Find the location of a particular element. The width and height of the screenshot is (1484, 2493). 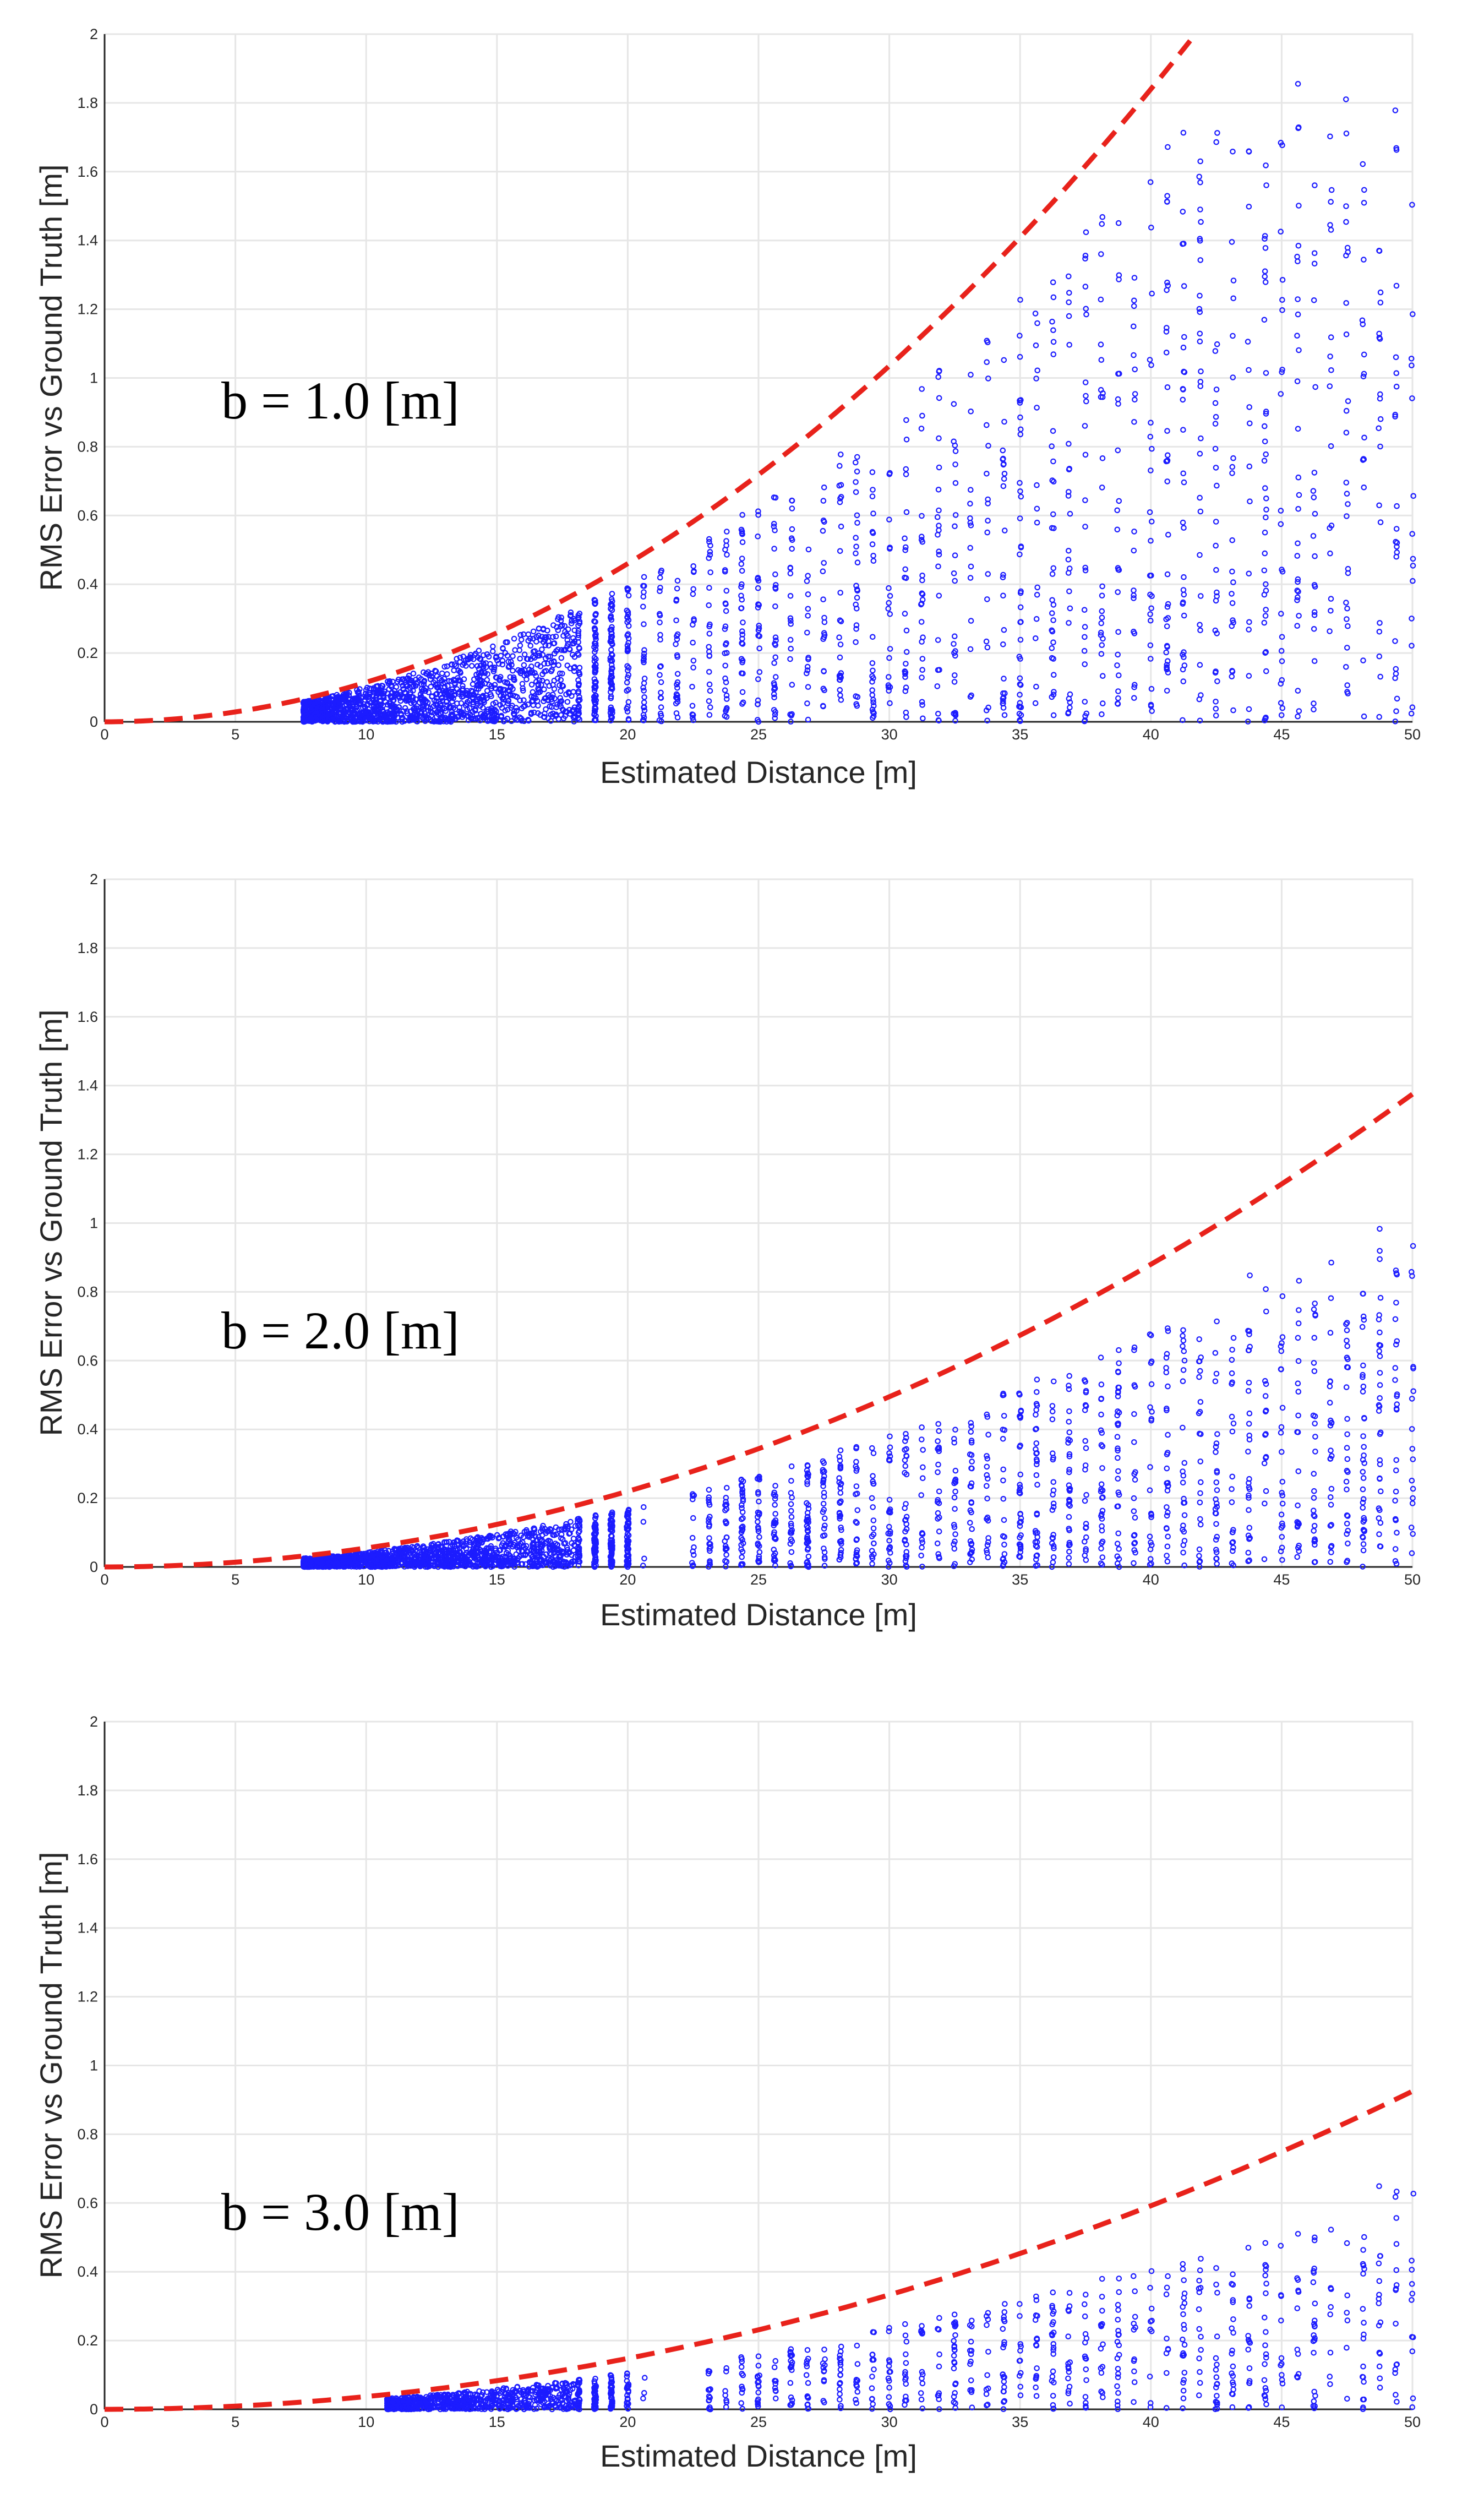

y-axis-label: RMS Error vs Ground Truth [m] is located at coordinates (51, 378).